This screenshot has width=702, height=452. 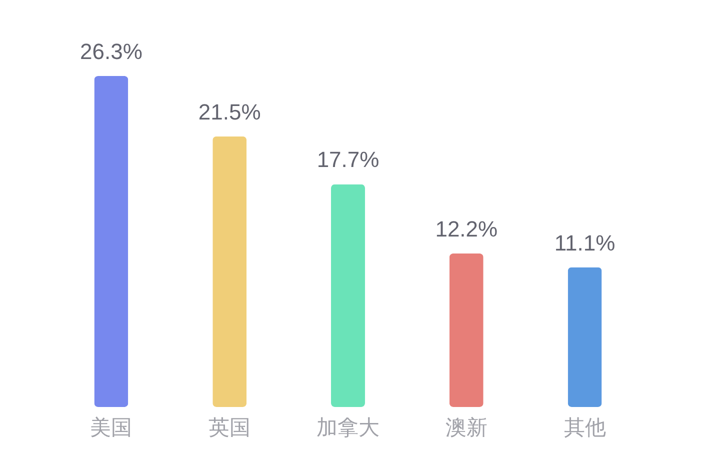 What do you see at coordinates (585, 428) in the screenshot?
I see `x-tick-label: 其他` at bounding box center [585, 428].